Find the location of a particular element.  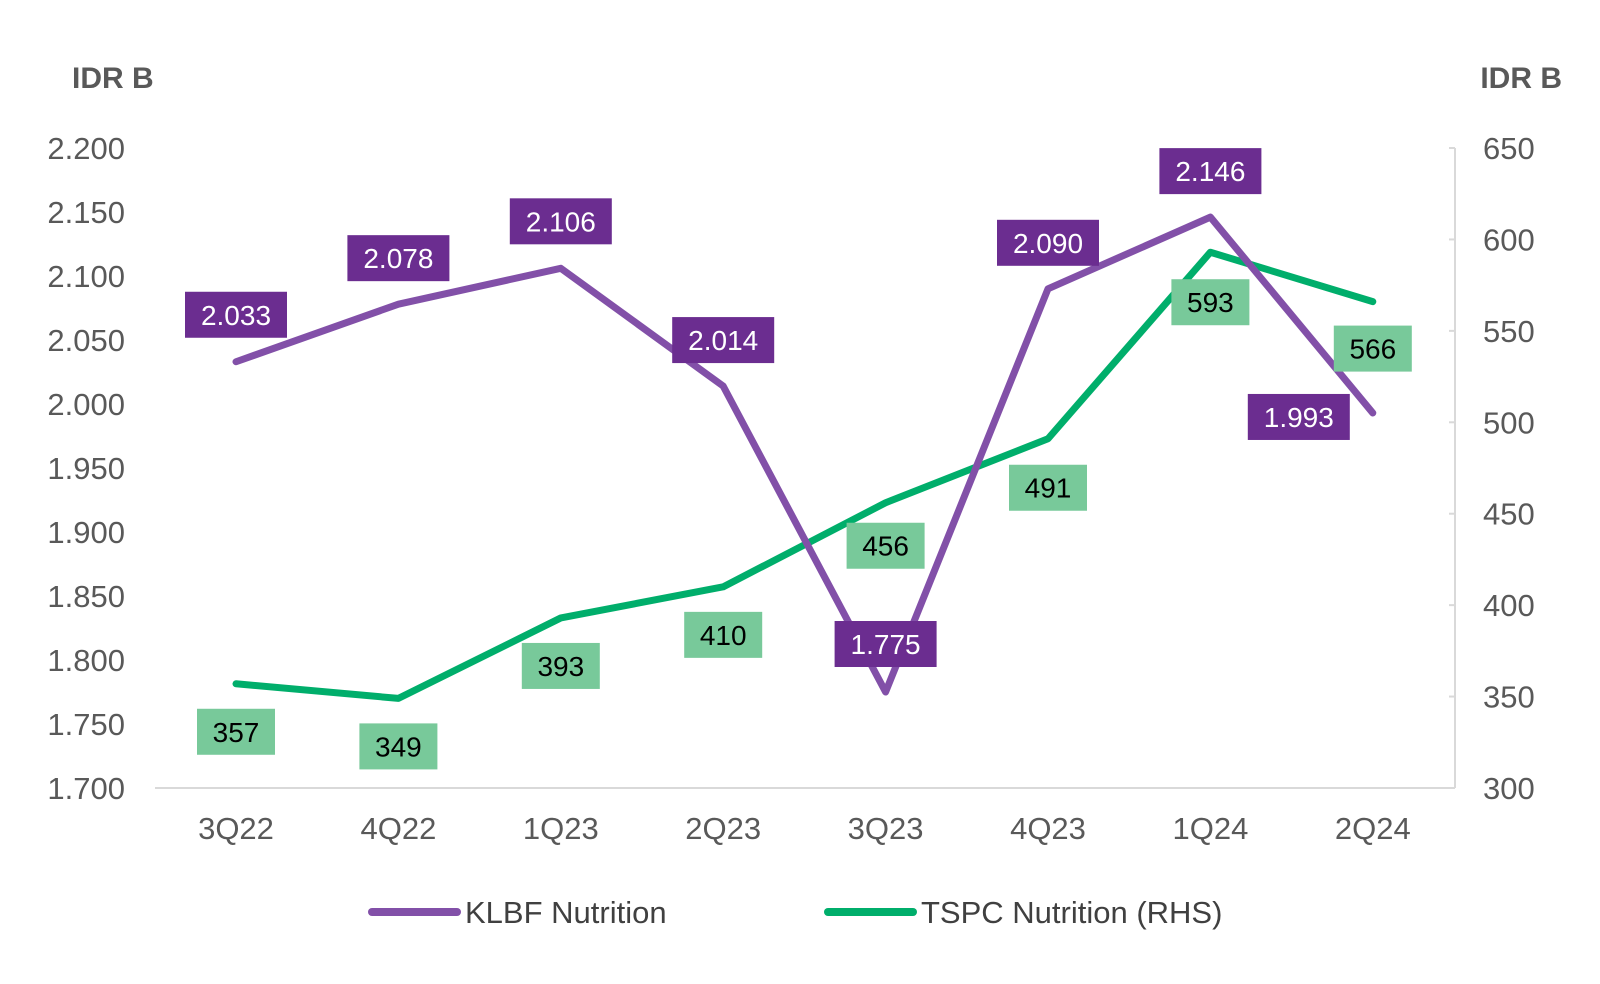

x-tick-label: 4Q23 is located at coordinates (1048, 828).